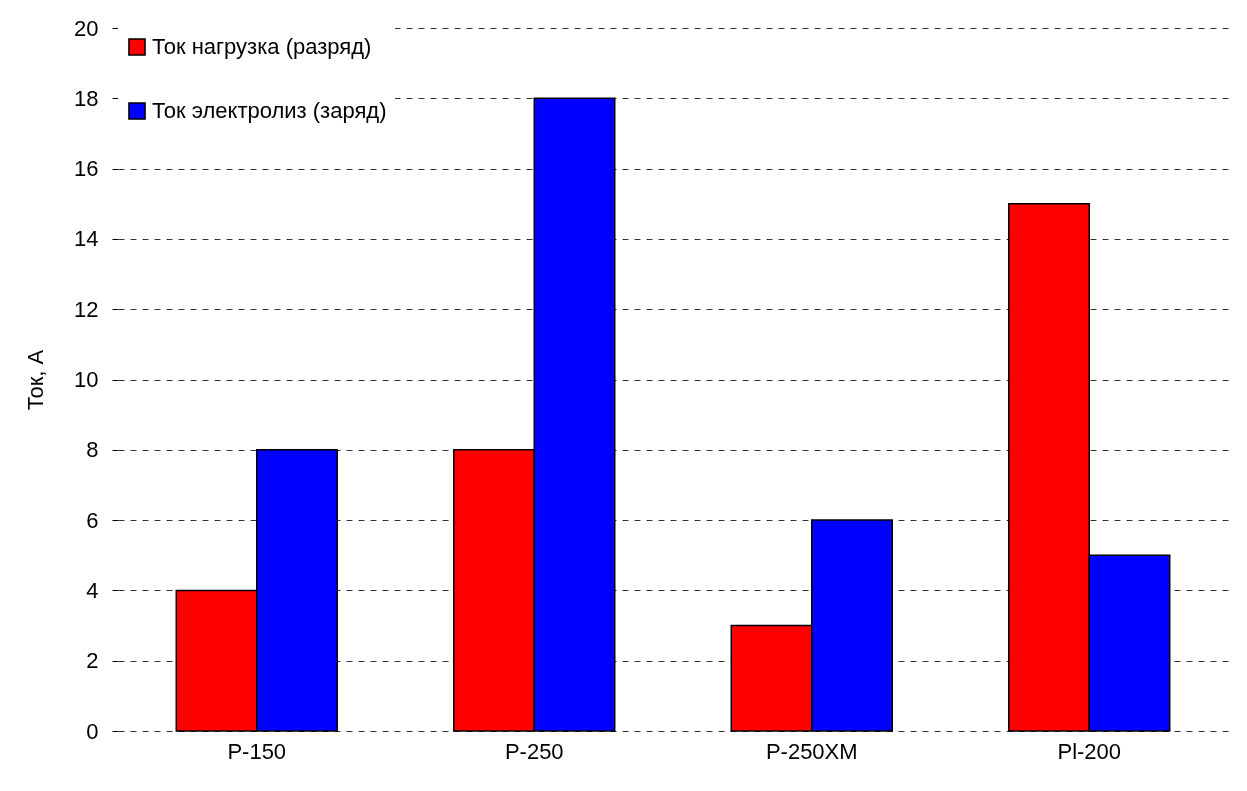  Describe the element at coordinates (92, 590) in the screenshot. I see `y-tick-label: 4` at that location.